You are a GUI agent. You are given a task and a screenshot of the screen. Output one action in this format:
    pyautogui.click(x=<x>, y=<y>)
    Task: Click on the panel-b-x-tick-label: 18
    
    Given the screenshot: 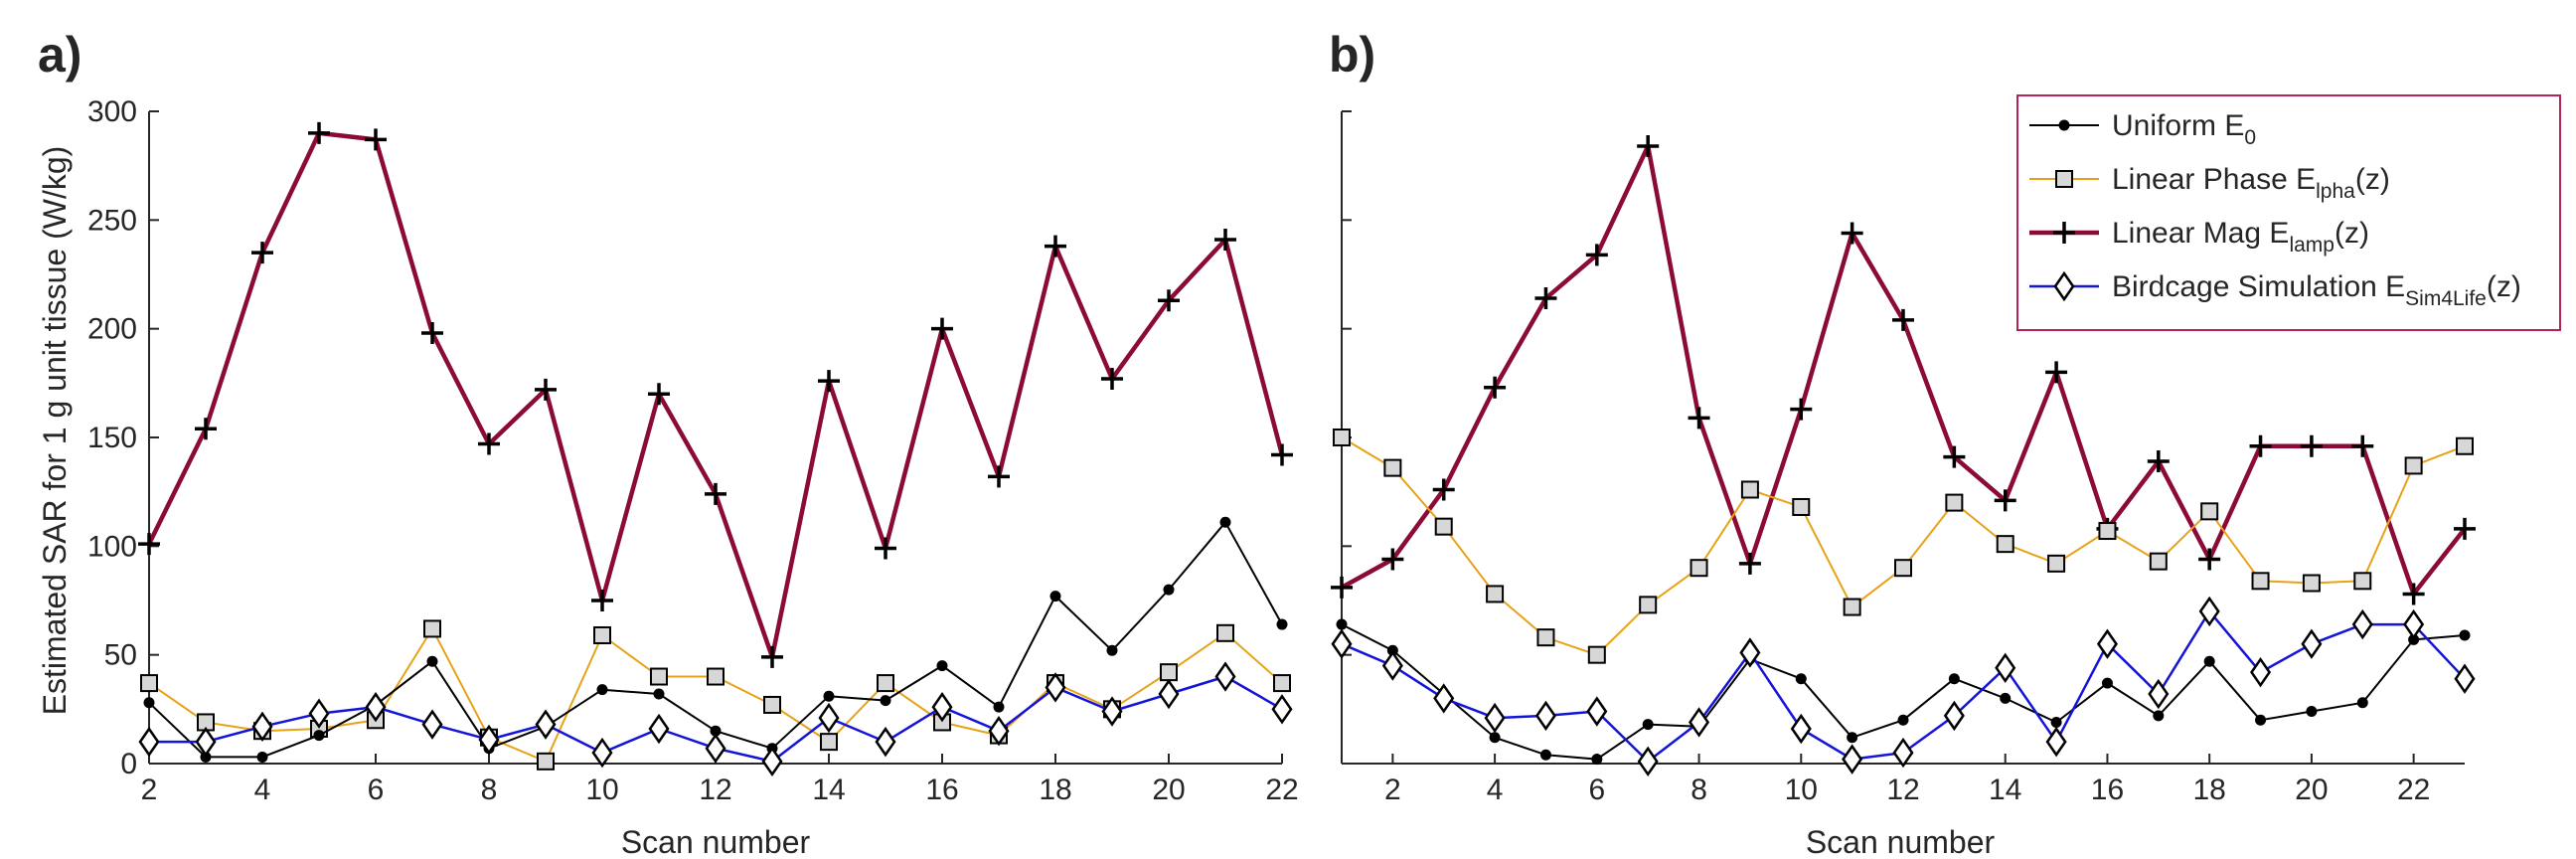 What is the action you would take?
    pyautogui.click(x=2208, y=789)
    